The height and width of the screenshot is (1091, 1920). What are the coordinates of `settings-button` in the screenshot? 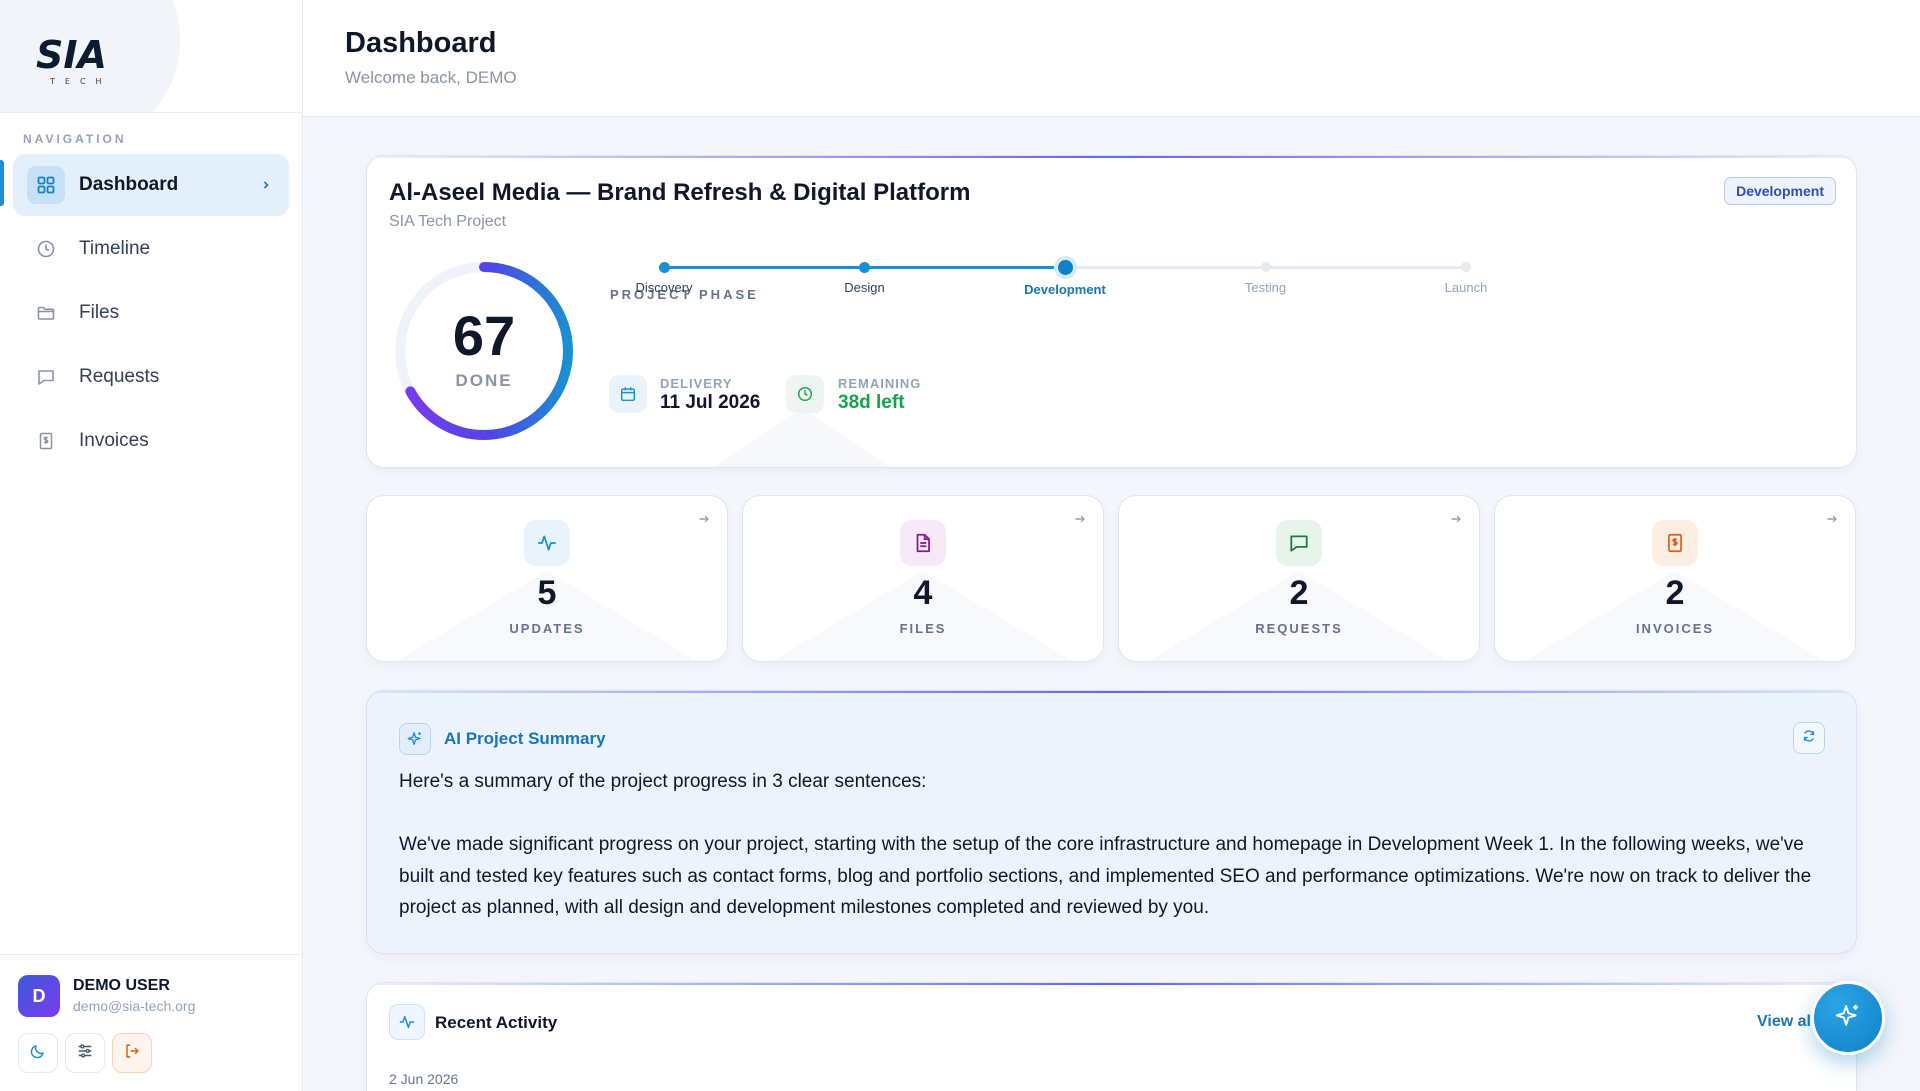 It's located at (85, 1053).